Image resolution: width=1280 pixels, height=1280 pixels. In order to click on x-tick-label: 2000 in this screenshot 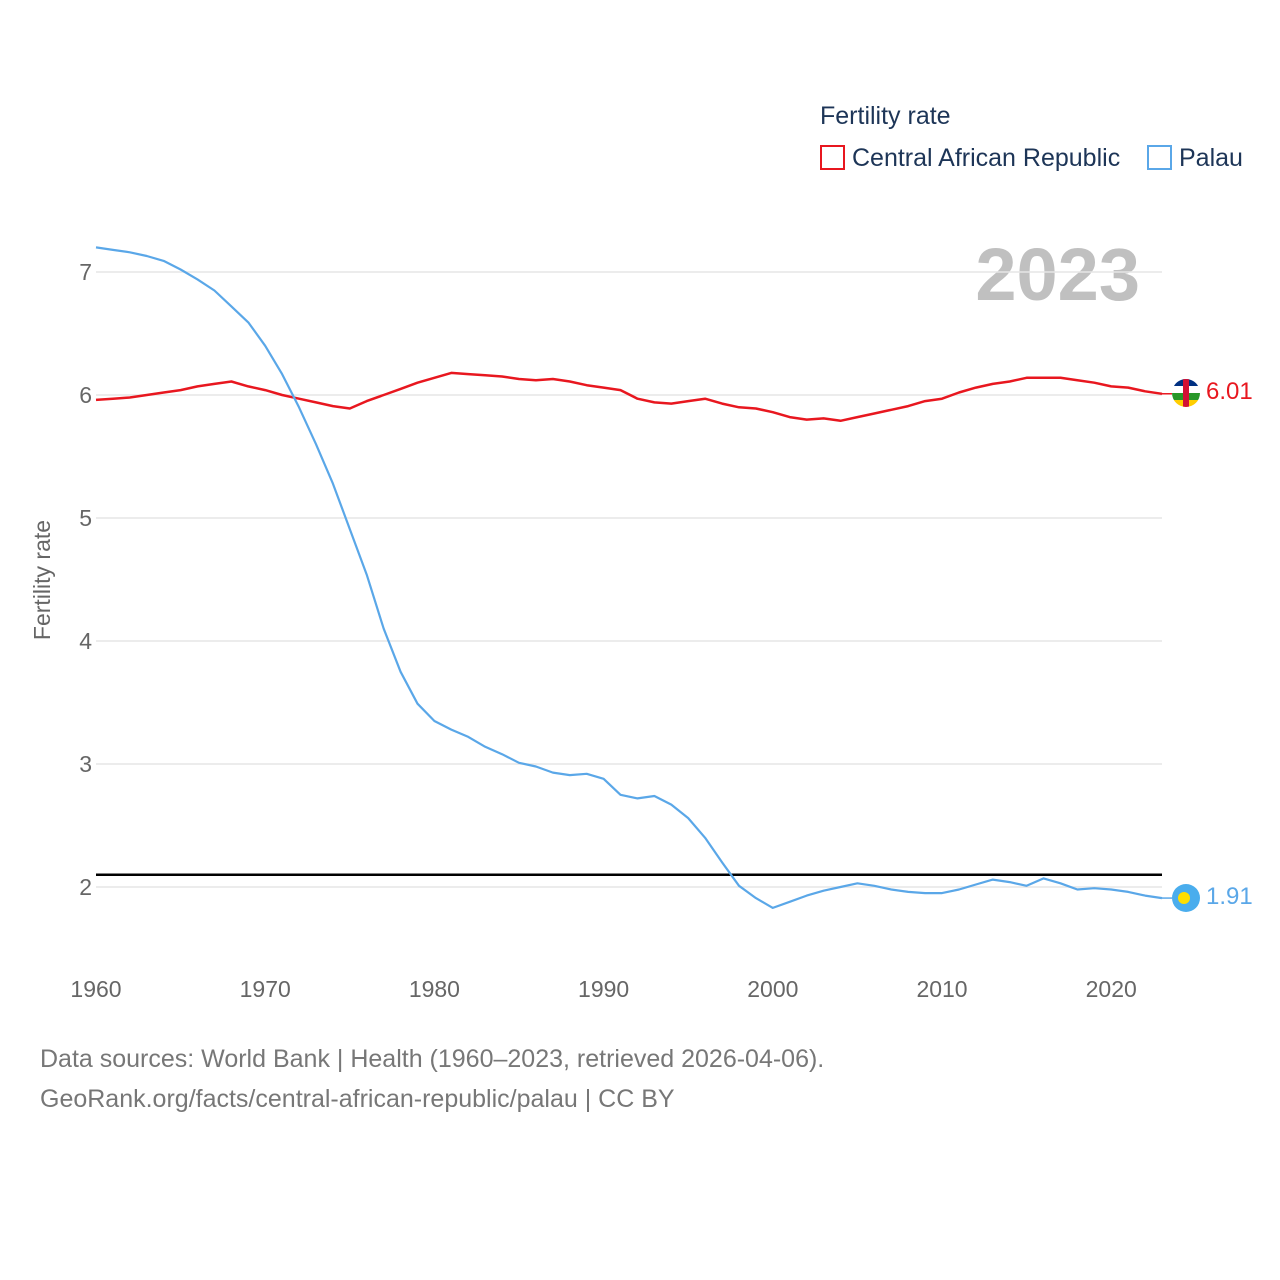, I will do `click(772, 989)`.